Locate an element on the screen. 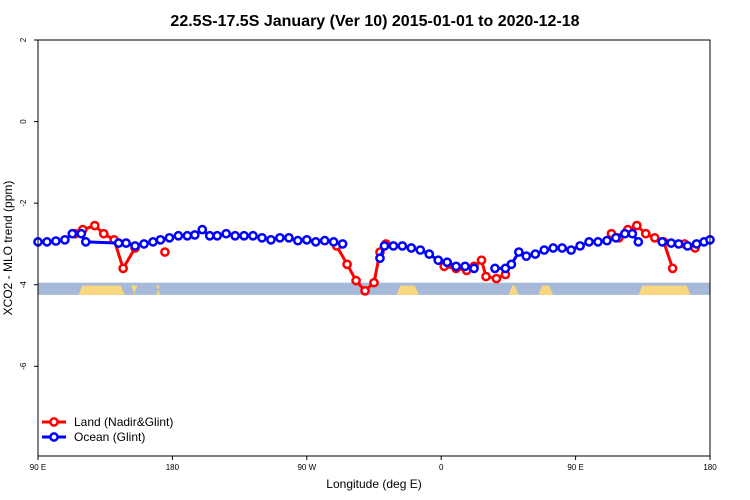 The height and width of the screenshot is (500, 750). x-tick-label: 90 W is located at coordinates (306, 467).